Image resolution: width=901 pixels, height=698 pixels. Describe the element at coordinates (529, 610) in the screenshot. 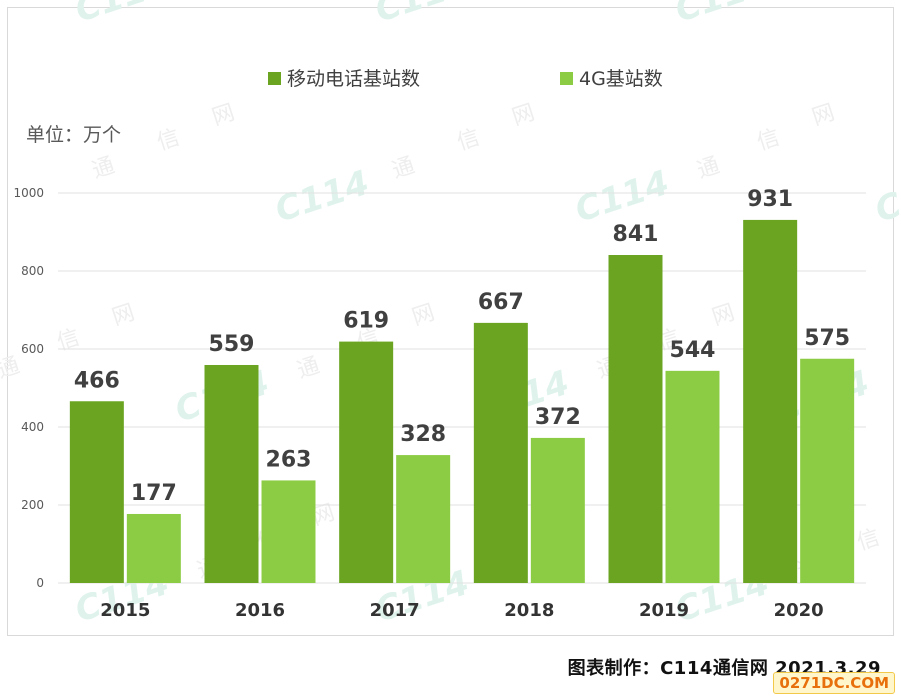

I see `x-tick-label: 2018` at that location.